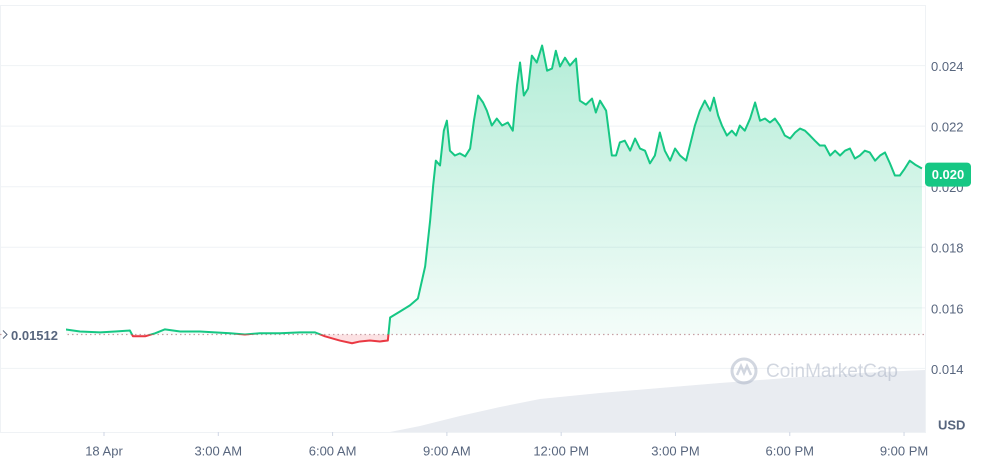  What do you see at coordinates (5, 334) in the screenshot?
I see `baseline-label-pointer` at bounding box center [5, 334].